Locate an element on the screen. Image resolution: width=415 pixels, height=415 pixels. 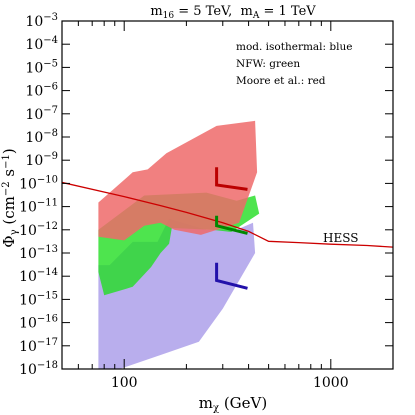
y-tick-label: 10⁻⁶ is located at coordinates (41, 91).